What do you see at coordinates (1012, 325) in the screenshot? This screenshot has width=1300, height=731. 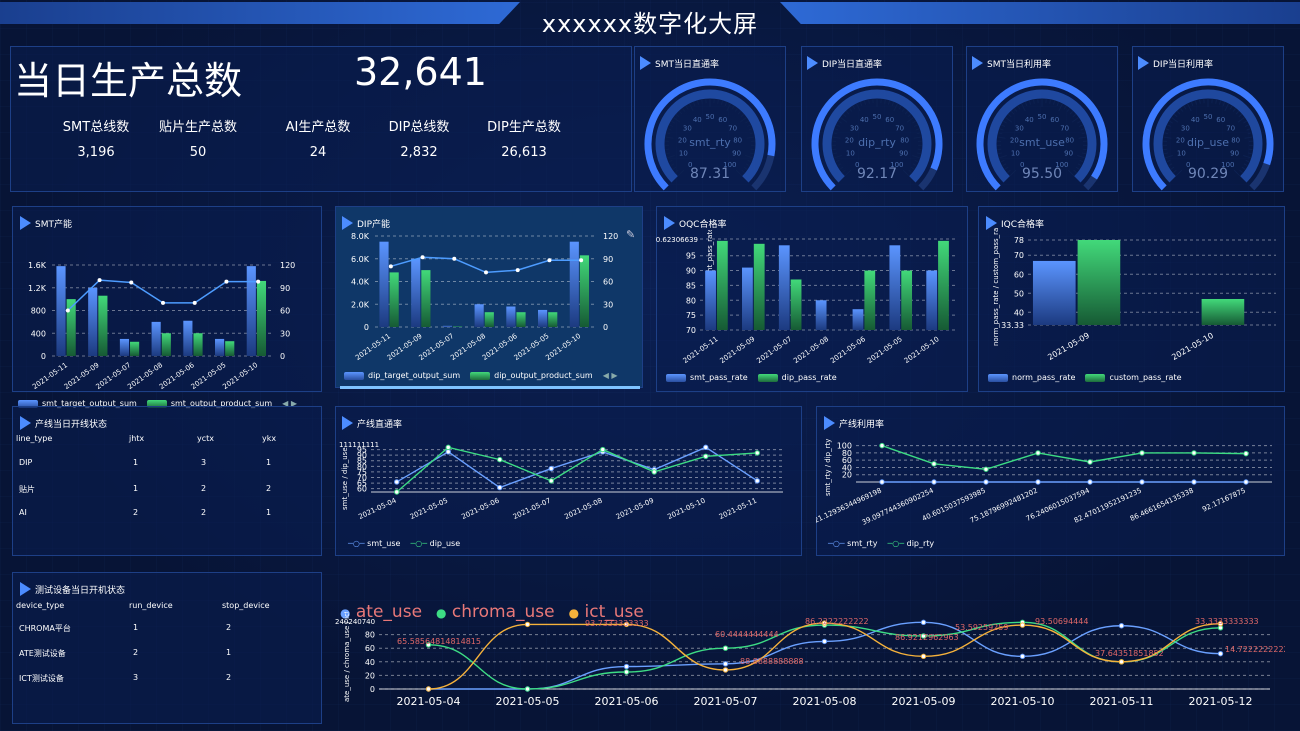 I see `y-tick-label: 33.33` at bounding box center [1012, 325].